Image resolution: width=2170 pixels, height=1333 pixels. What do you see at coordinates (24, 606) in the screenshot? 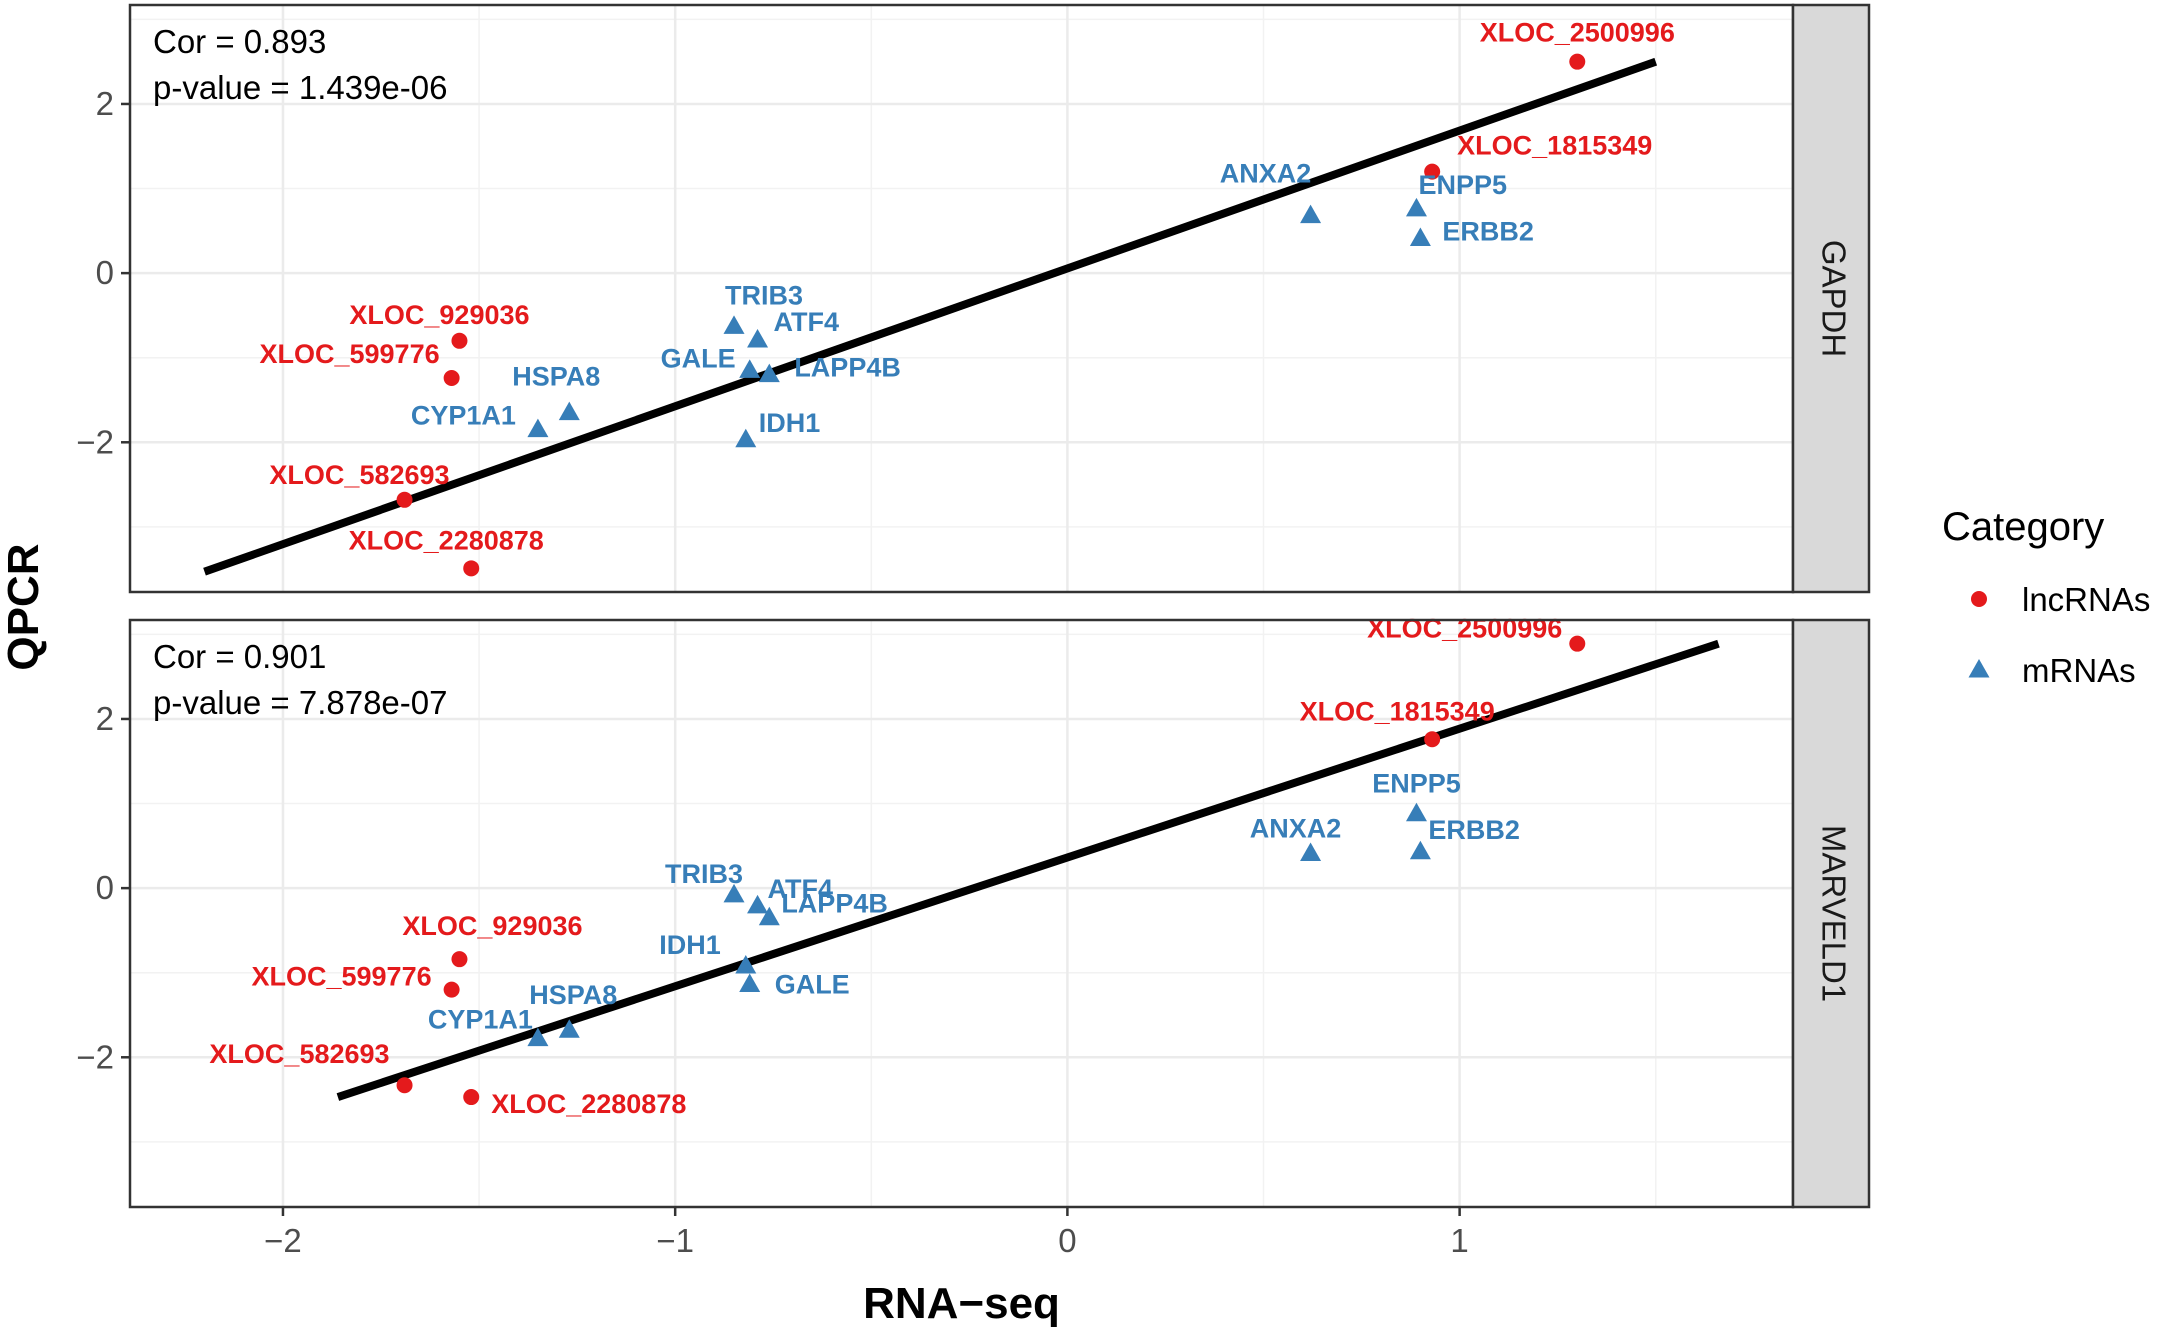
I see `y-axis-title: QPCR` at bounding box center [24, 606].